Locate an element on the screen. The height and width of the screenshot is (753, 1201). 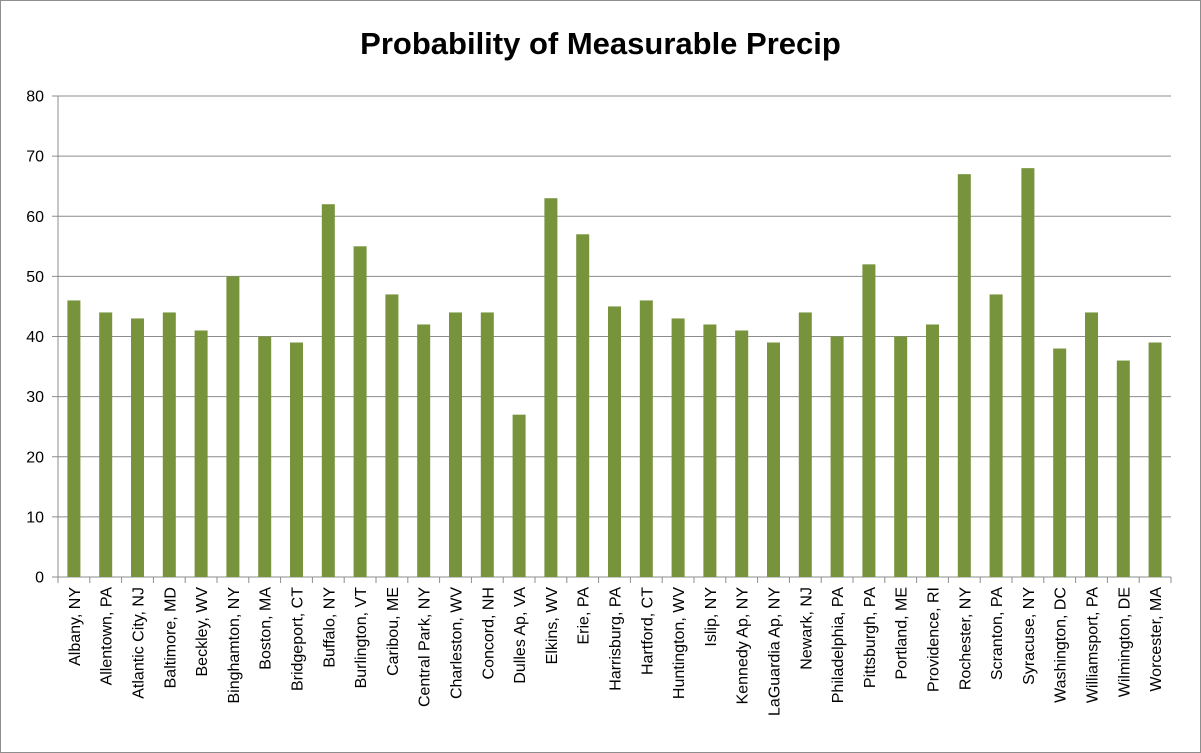
category-label: Buffalo, NY is located at coordinates (329, 627).